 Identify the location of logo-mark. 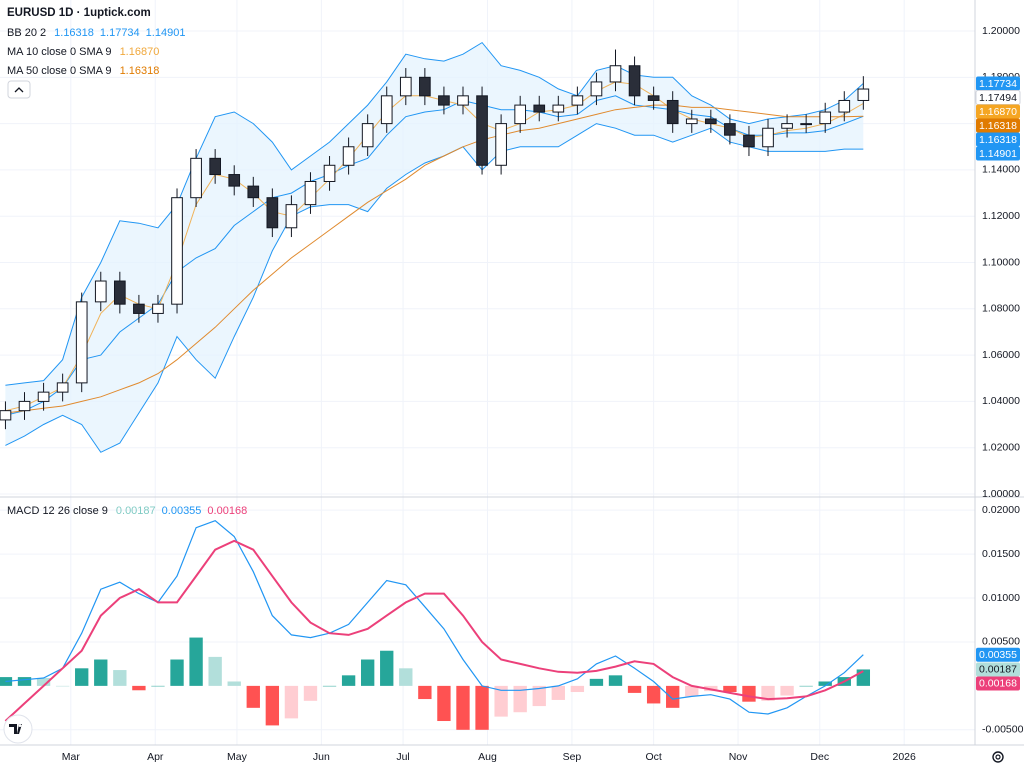
(15, 729).